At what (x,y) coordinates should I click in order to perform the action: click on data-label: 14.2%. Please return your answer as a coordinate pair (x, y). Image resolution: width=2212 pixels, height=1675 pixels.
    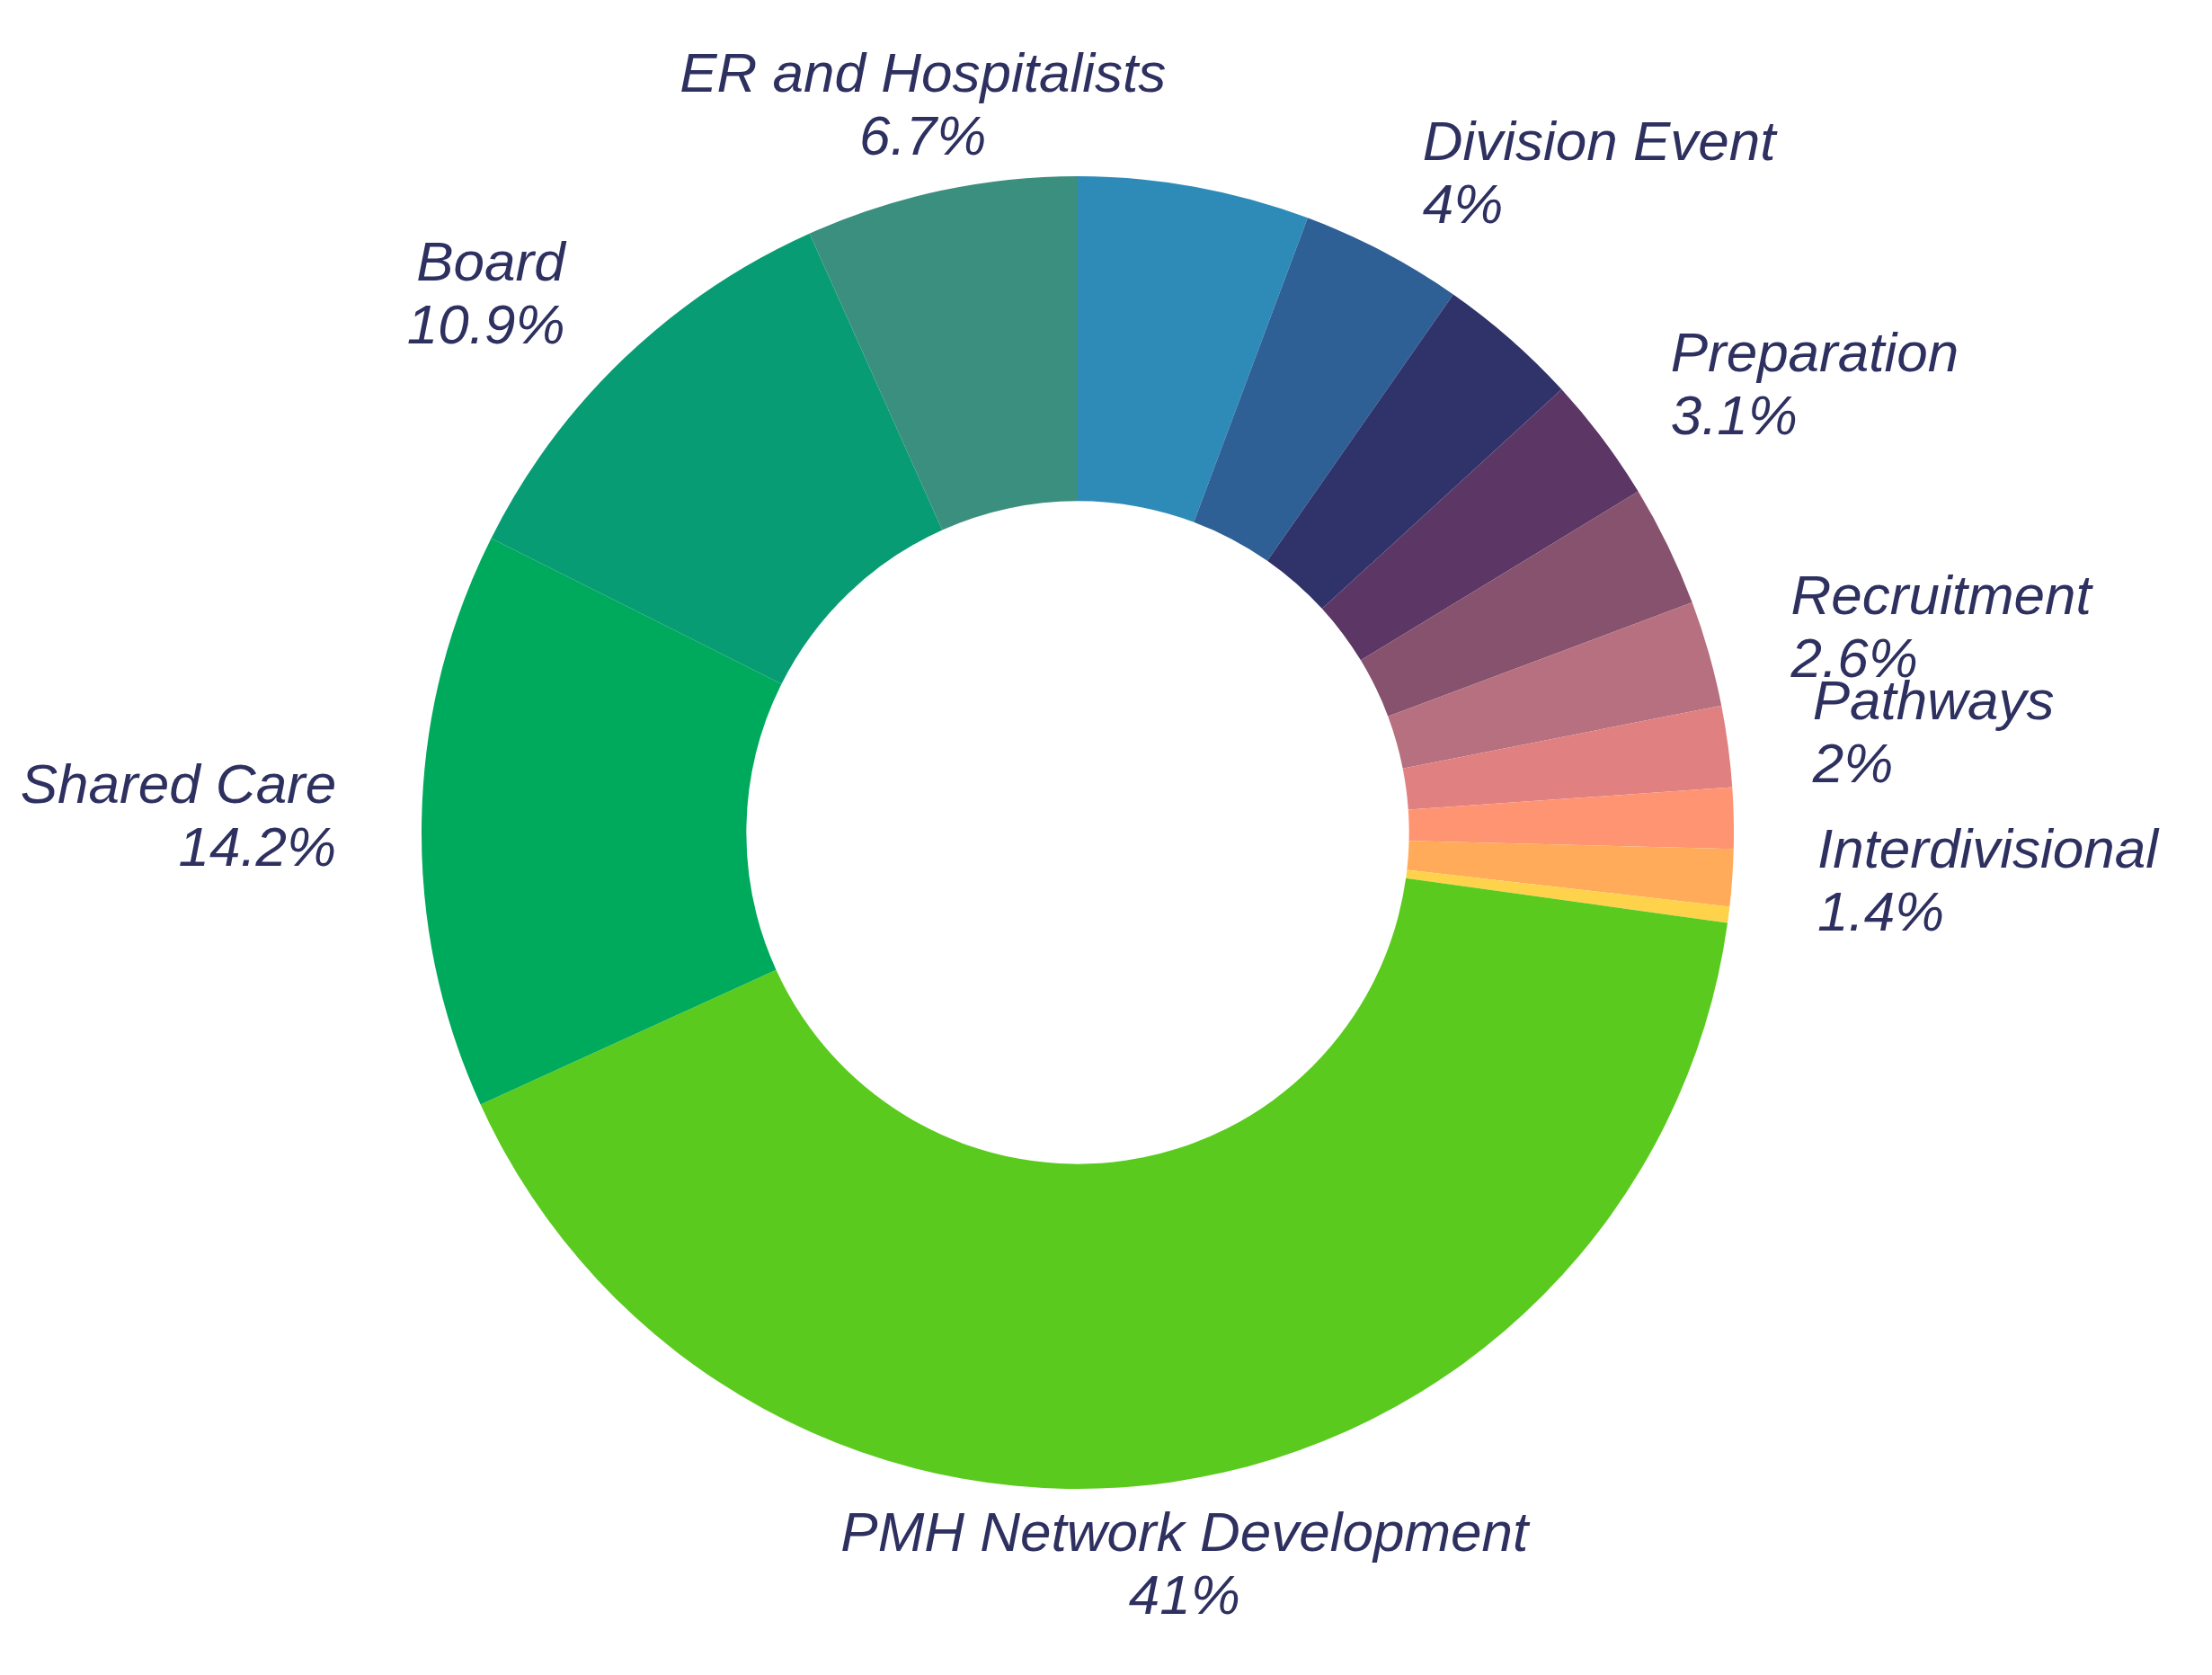
    Looking at the image, I should click on (257, 847).